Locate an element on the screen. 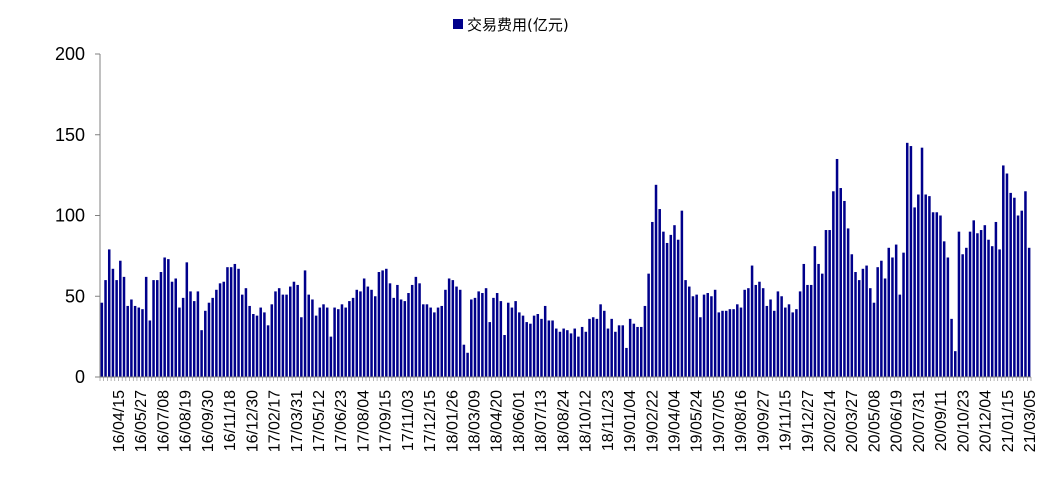  x-tick-label: 17/12/15 is located at coordinates (430, 421).